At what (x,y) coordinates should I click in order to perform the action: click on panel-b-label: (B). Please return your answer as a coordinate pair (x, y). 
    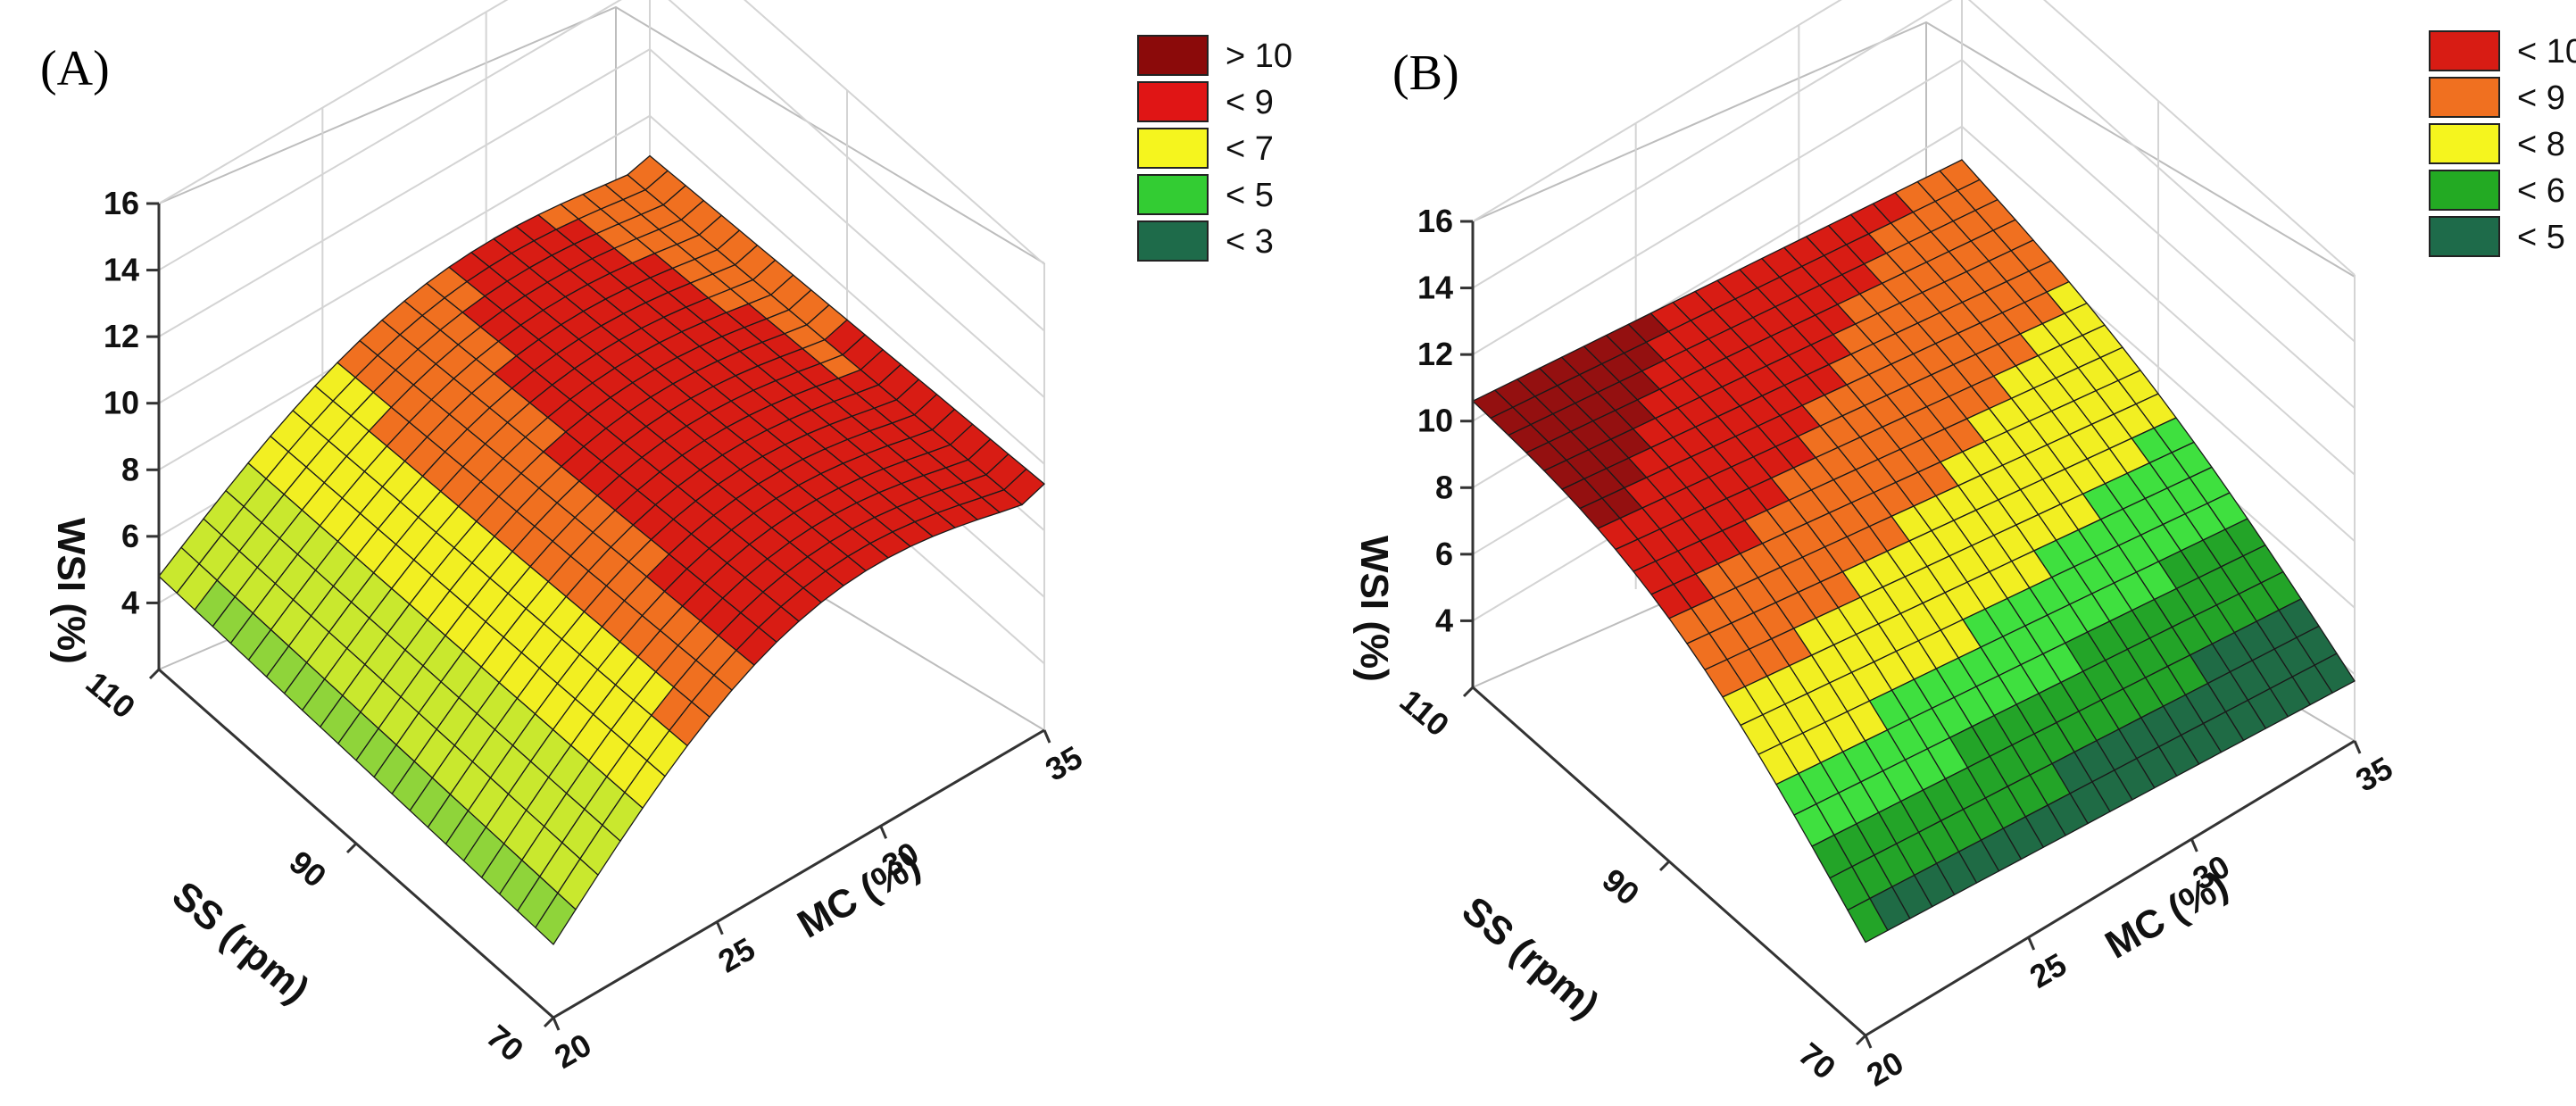
    Looking at the image, I should click on (1426, 73).